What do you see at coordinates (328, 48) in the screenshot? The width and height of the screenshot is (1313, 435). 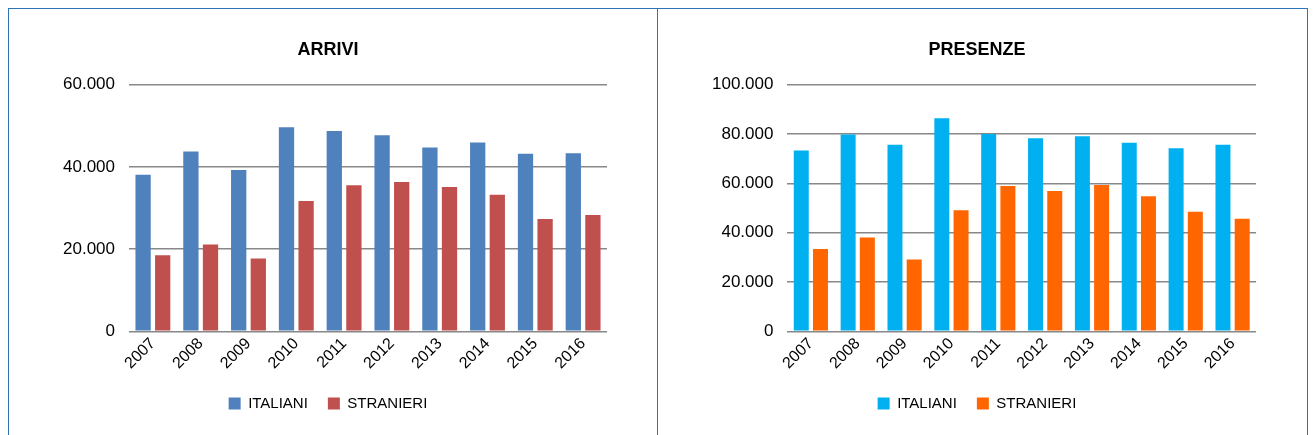 I see `chart-title: ARRIVI` at bounding box center [328, 48].